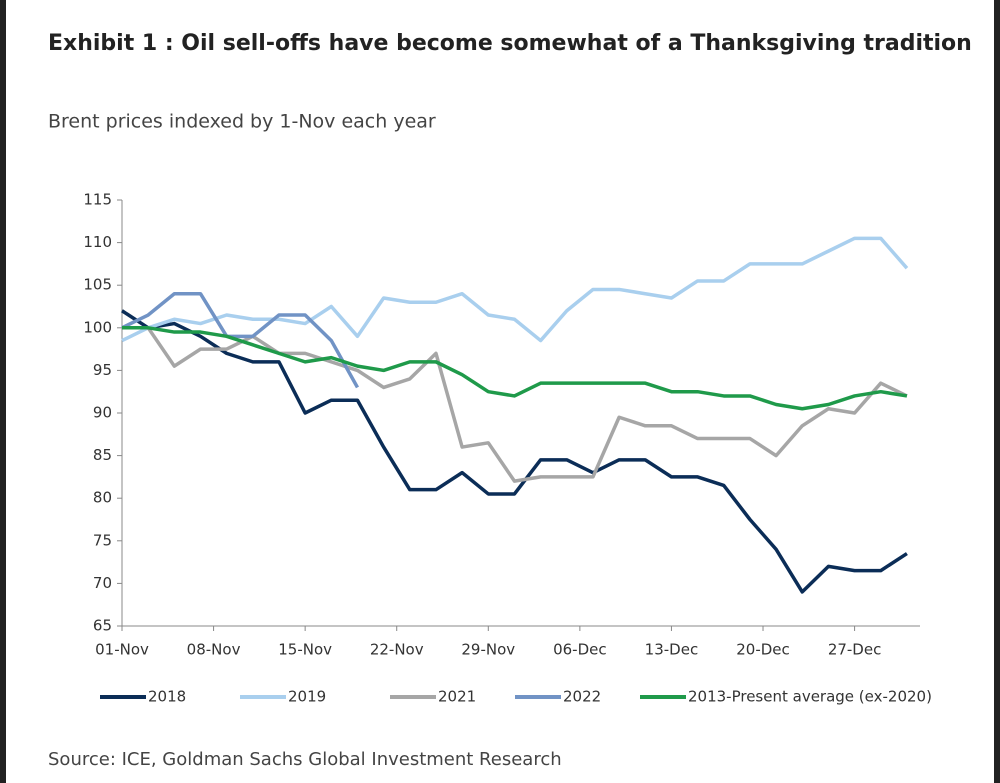  I want to click on frame-left, so click(3, 391).